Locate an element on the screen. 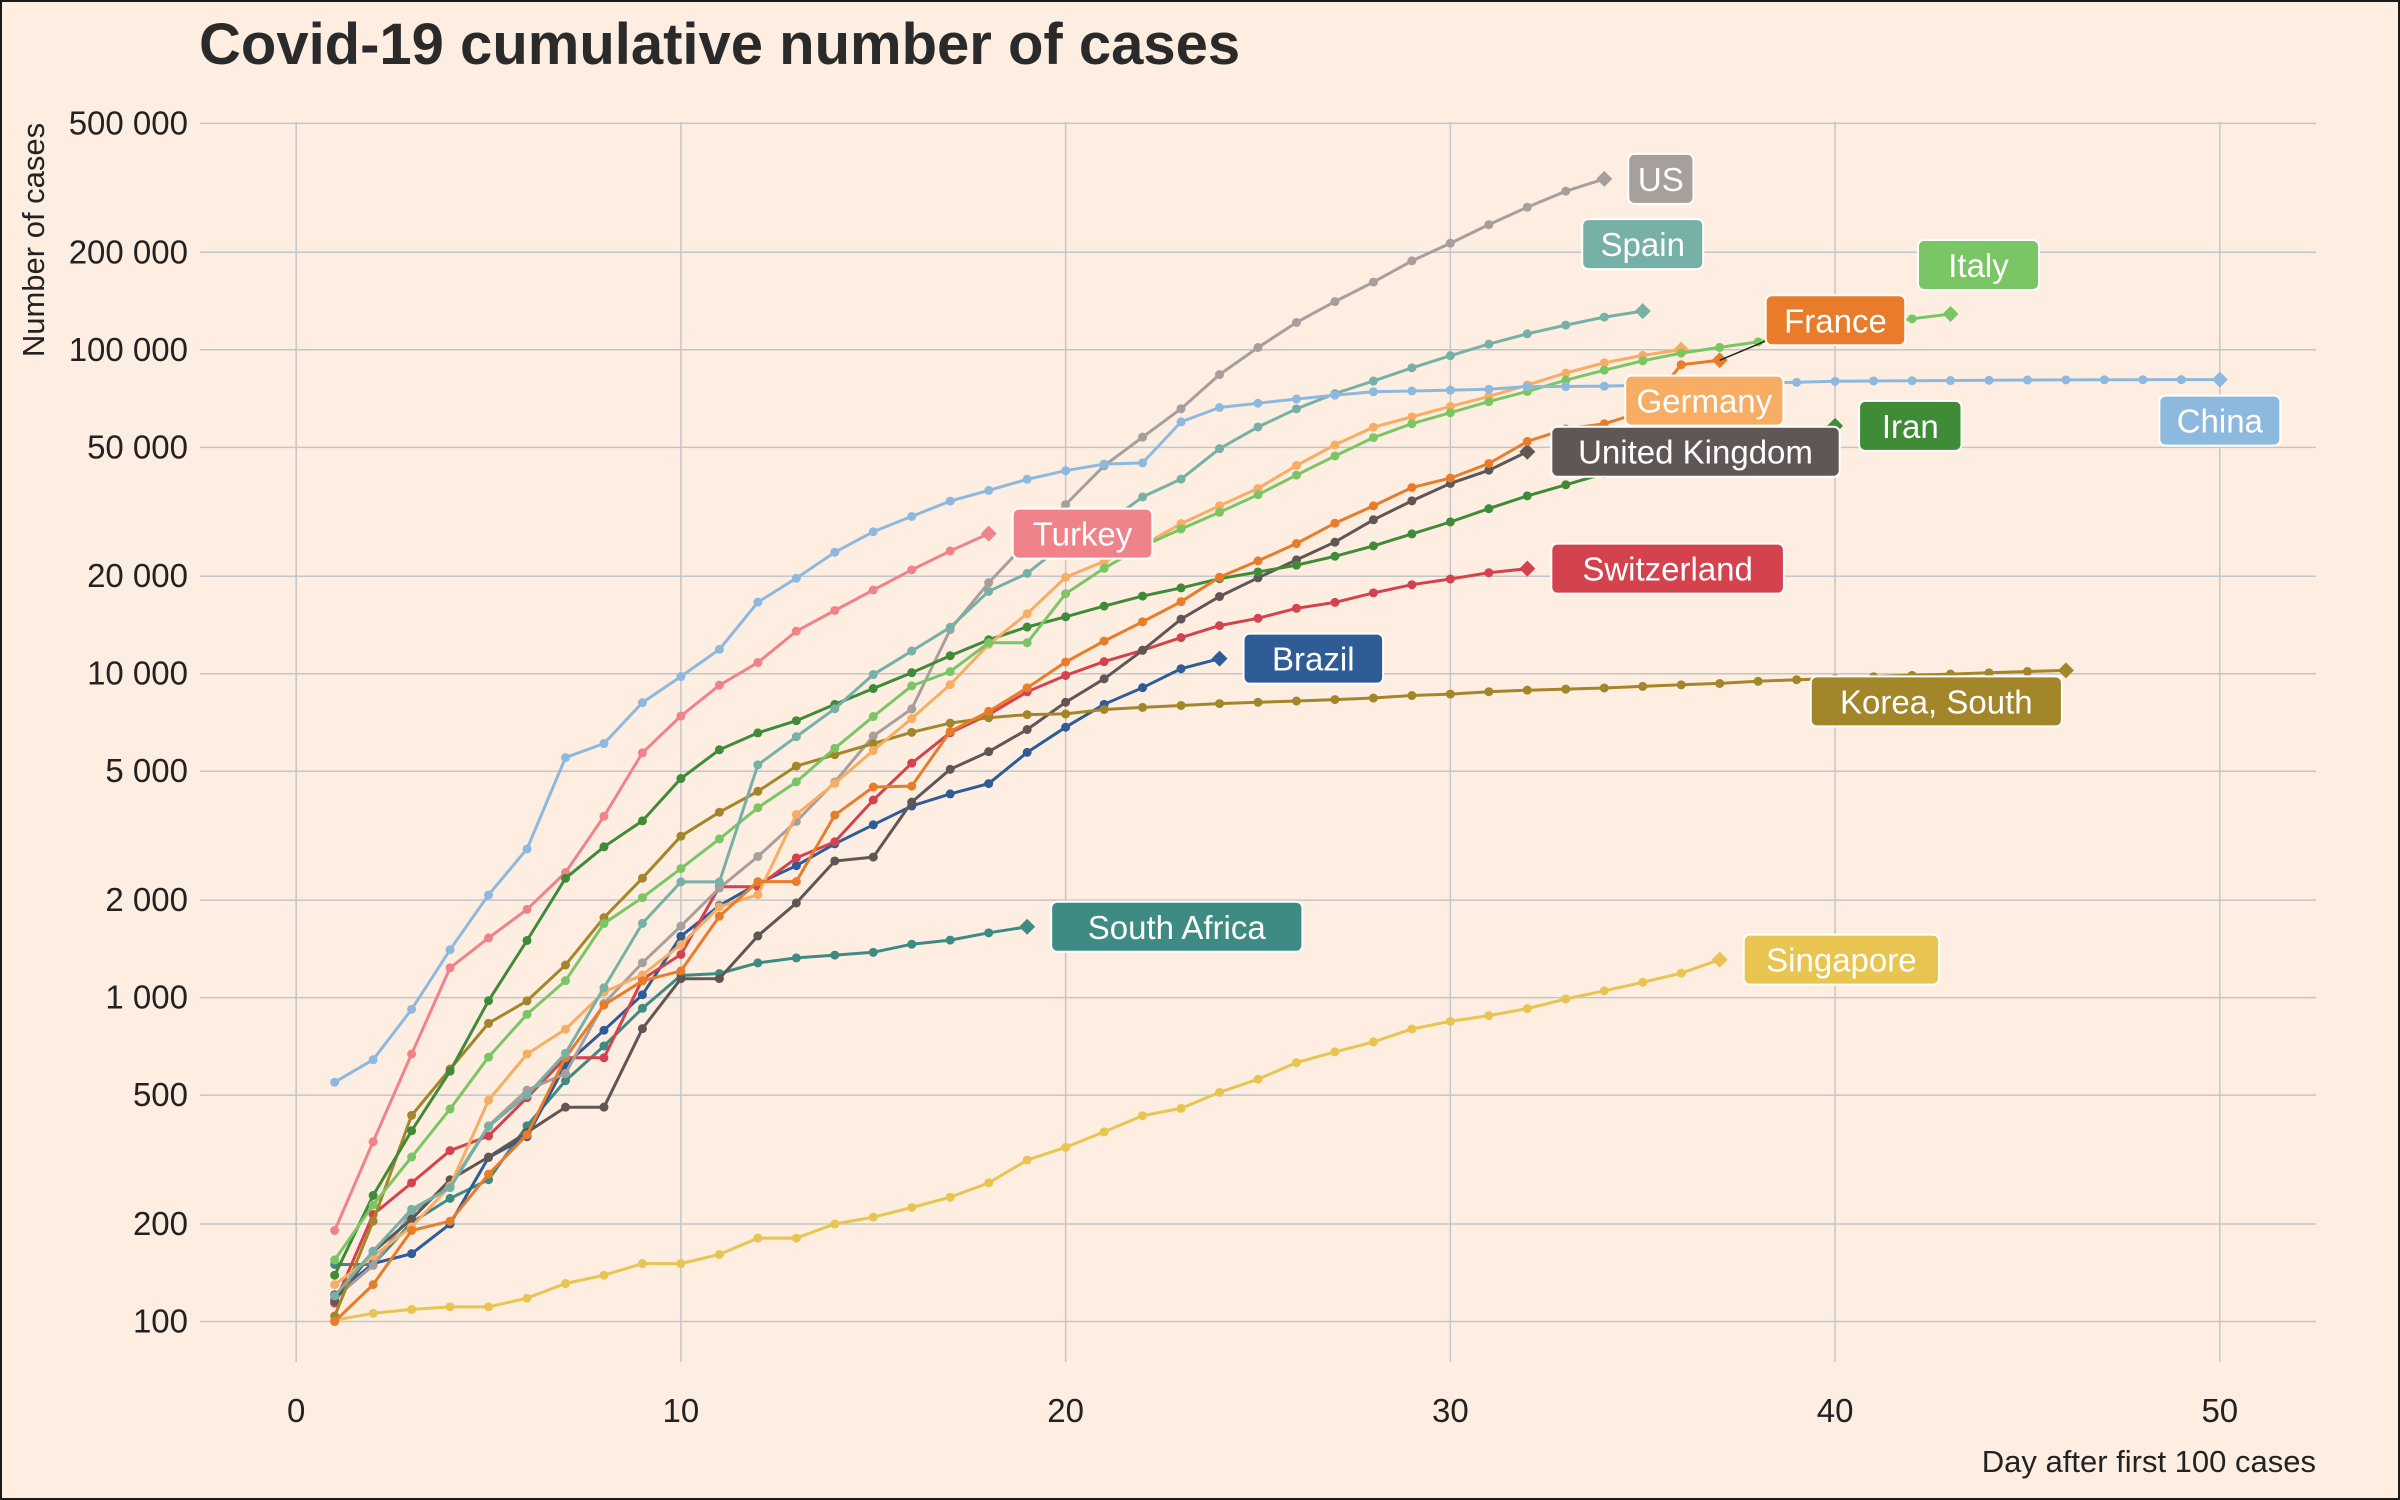 This screenshot has height=1500, width=2400. y-tick-label: 10 000 is located at coordinates (137, 673).